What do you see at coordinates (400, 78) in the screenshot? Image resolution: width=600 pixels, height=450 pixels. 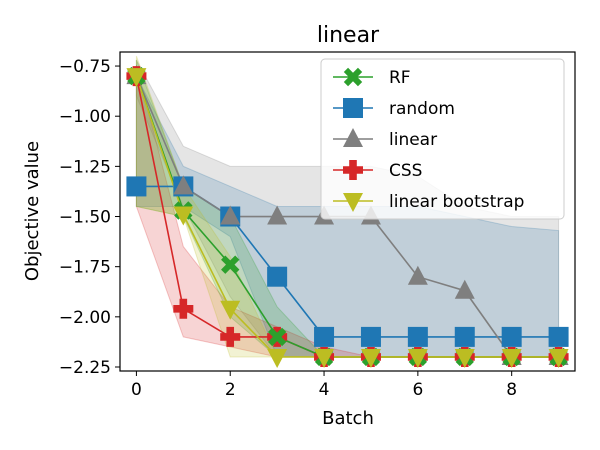 I see `legend-label-rf: RF` at bounding box center [400, 78].